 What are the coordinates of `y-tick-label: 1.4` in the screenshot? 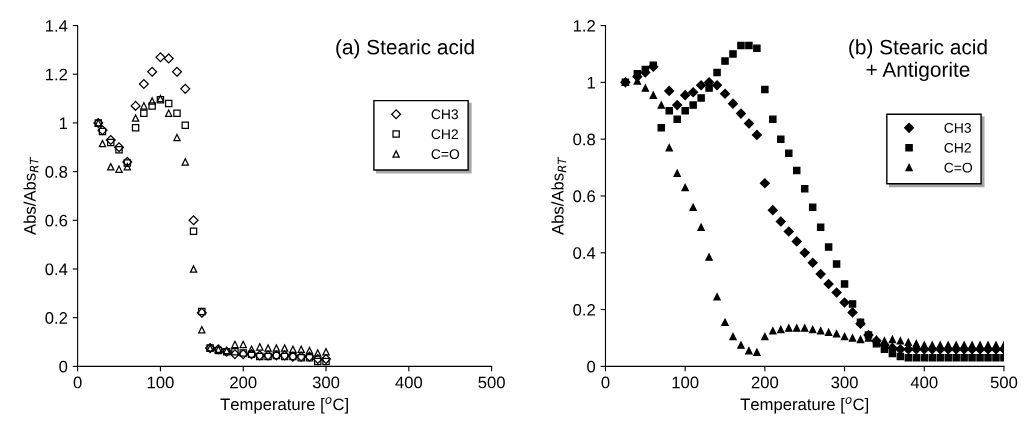 It's located at (57, 26).